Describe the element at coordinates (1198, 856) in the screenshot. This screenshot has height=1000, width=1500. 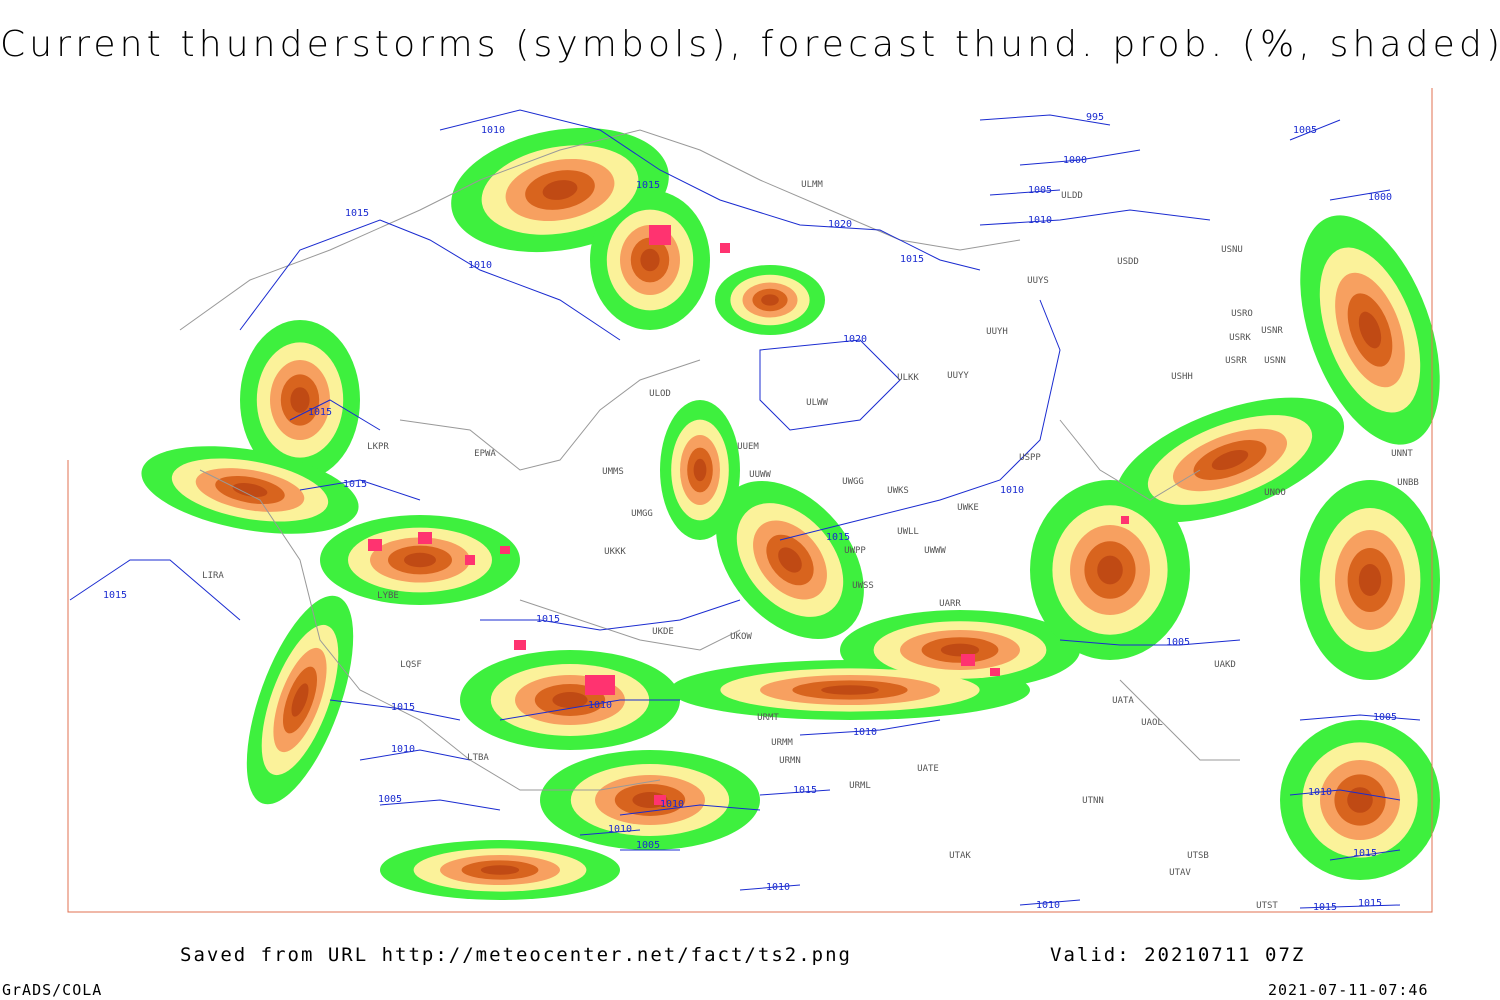
I see `station-label: UTSB` at that location.